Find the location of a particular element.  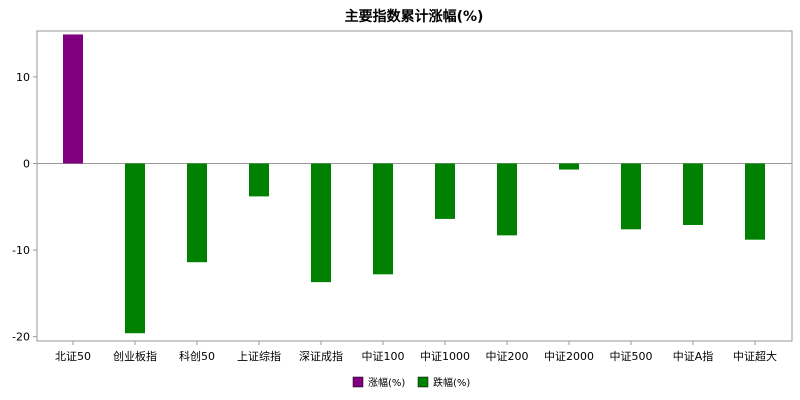

legend: 涨幅(%) 跌幅(%) is located at coordinates (411, 382).